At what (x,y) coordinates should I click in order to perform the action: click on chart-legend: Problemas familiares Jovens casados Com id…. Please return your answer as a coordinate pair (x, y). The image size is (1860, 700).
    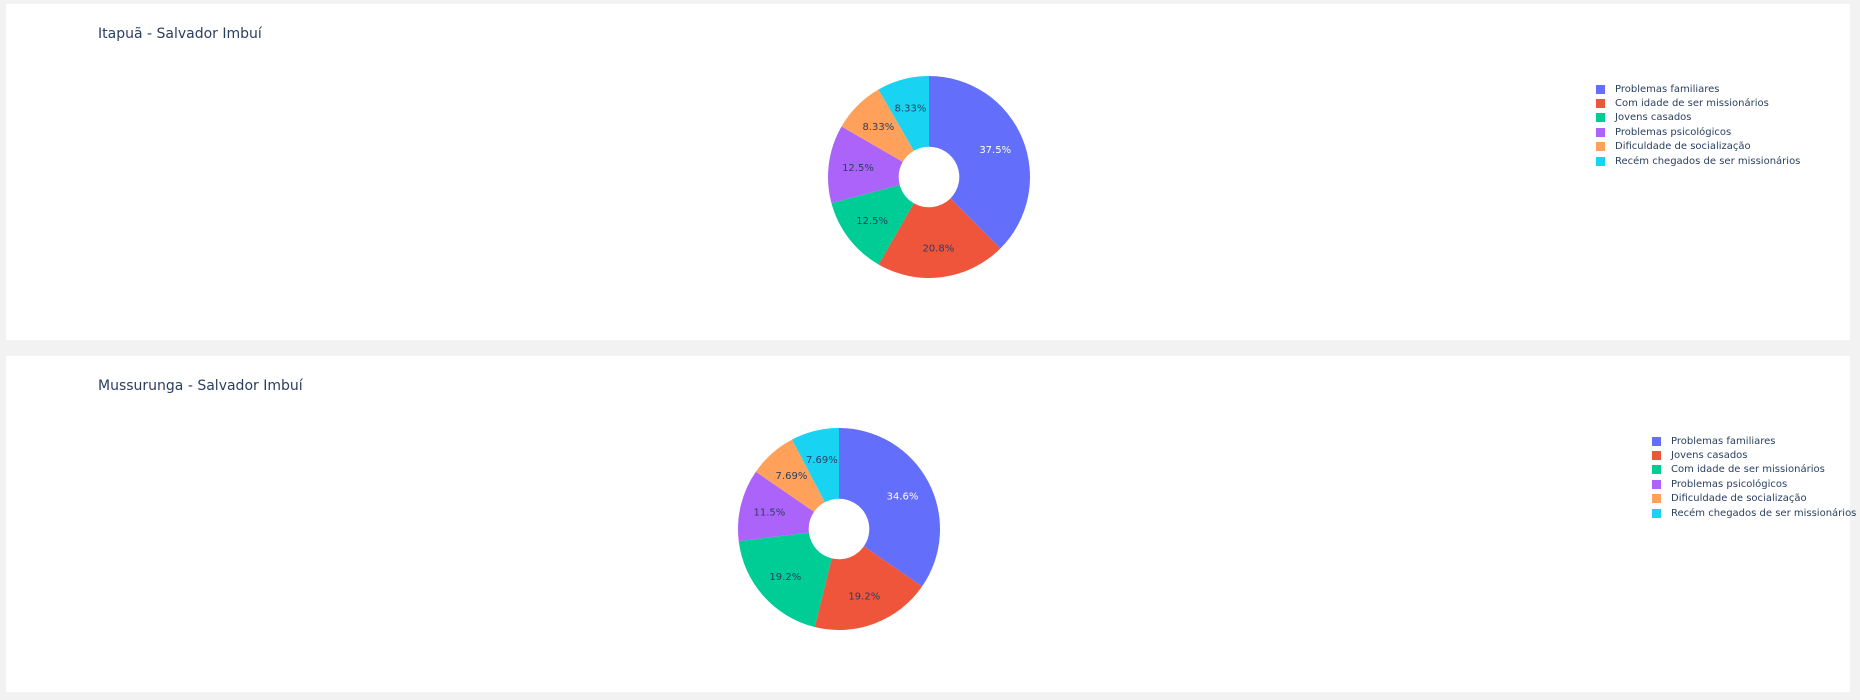
    Looking at the image, I should click on (1754, 477).